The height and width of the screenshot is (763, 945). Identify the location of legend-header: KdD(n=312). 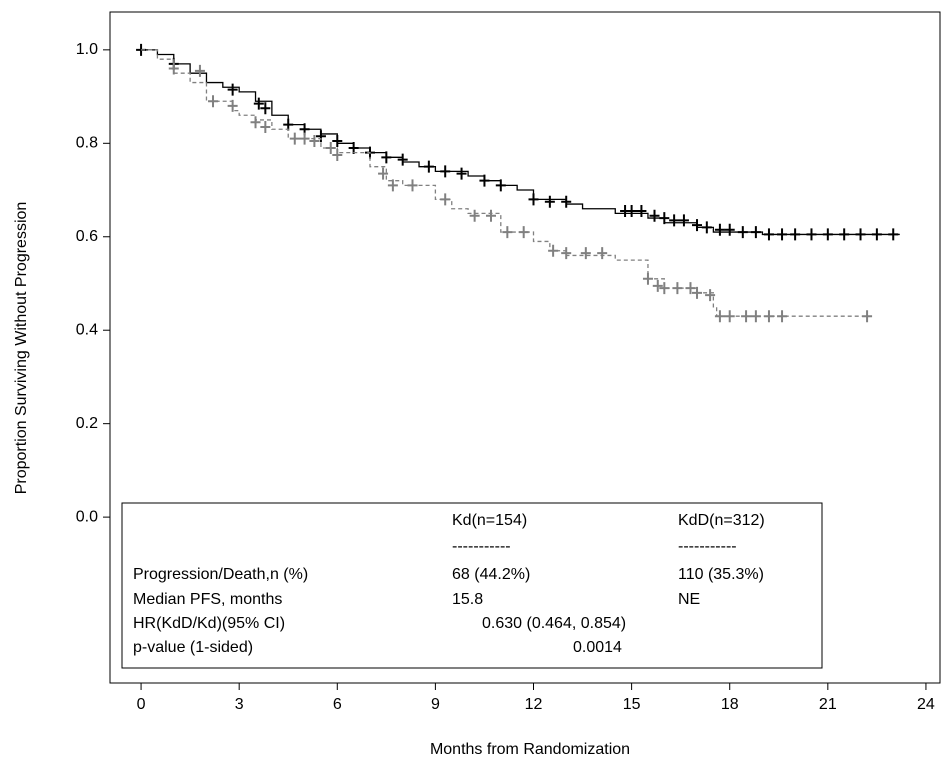
(721, 520).